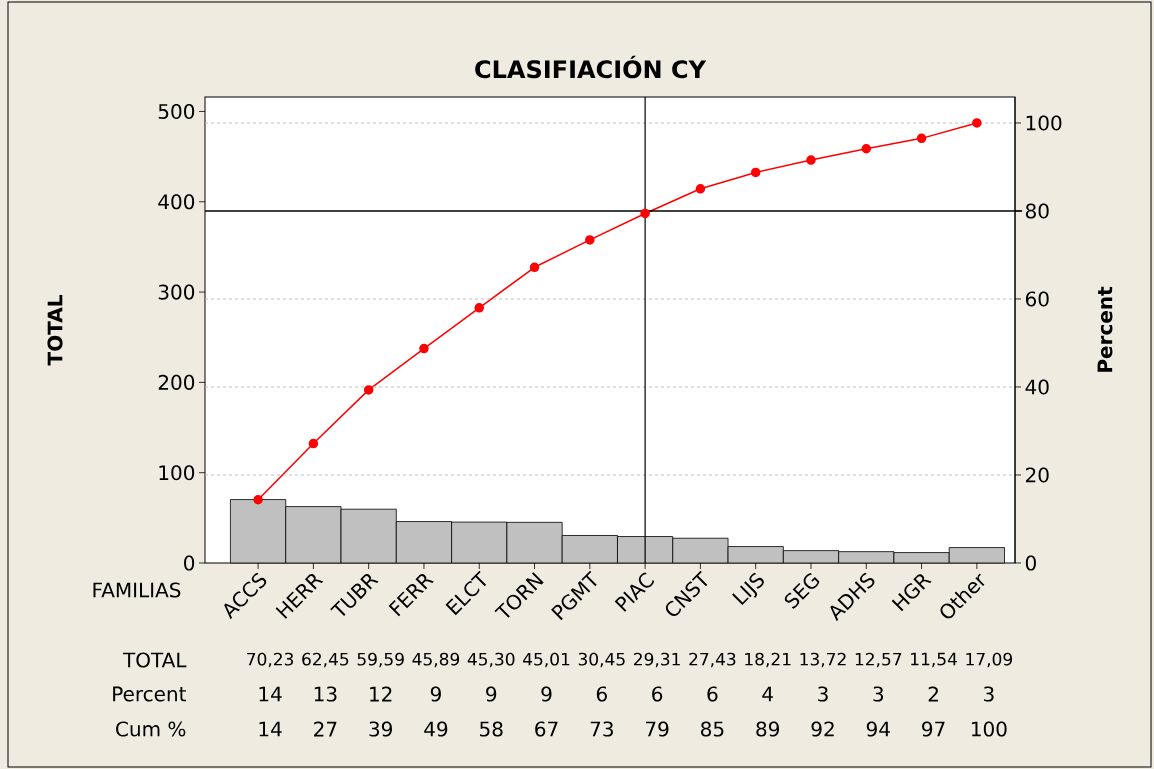  I want to click on data-label: 100, so click(989, 729).